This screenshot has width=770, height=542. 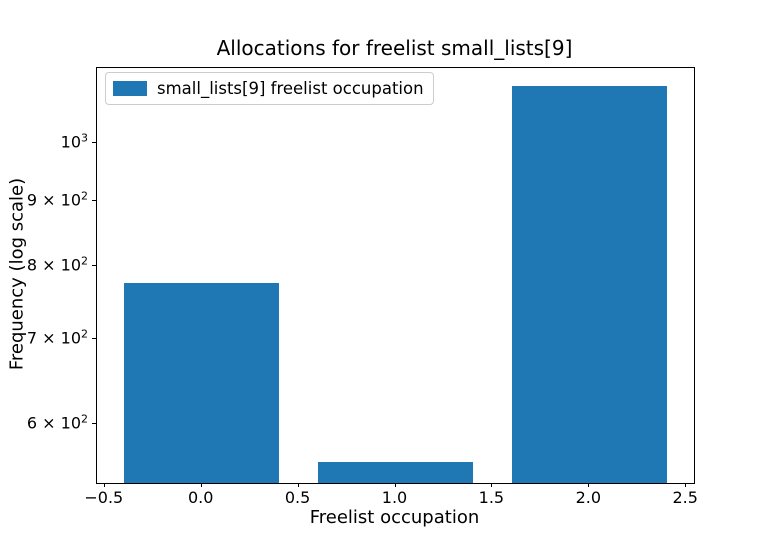 I want to click on x-tick-label: 1.0, so click(x=394, y=497).